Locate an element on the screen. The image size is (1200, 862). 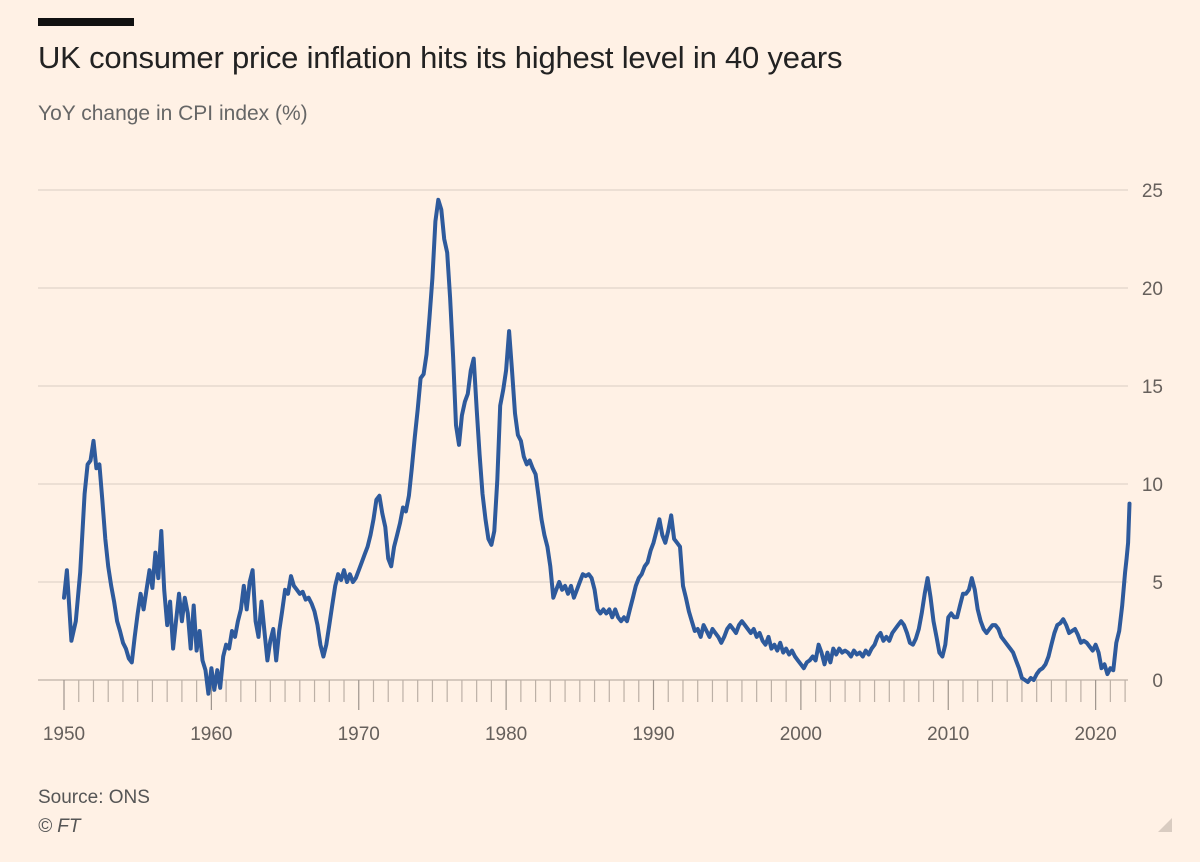
y-tick-label: 10 is located at coordinates (1152, 485).